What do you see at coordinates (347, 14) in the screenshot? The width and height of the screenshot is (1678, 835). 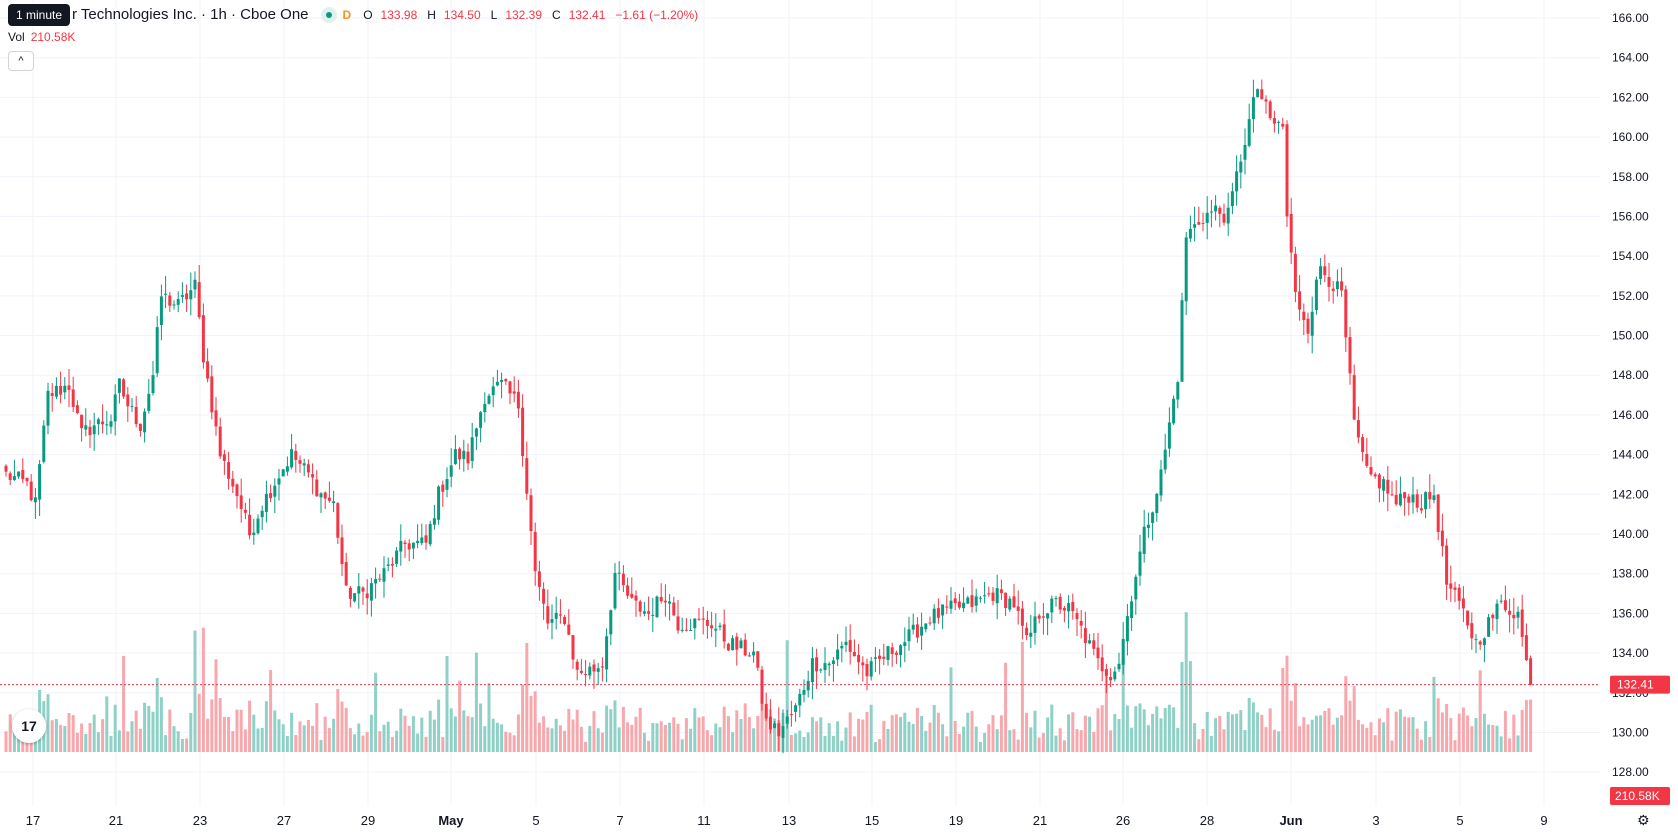 I see `delayed-badge: D` at bounding box center [347, 14].